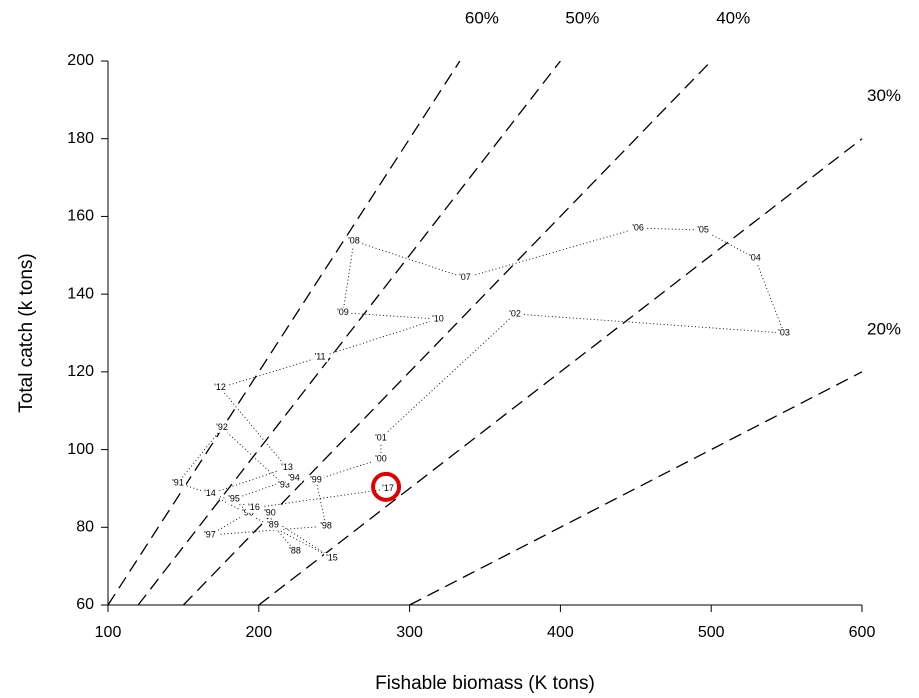 Image resolution: width=919 pixels, height=698 pixels. I want to click on point-label: '11, so click(319, 356).